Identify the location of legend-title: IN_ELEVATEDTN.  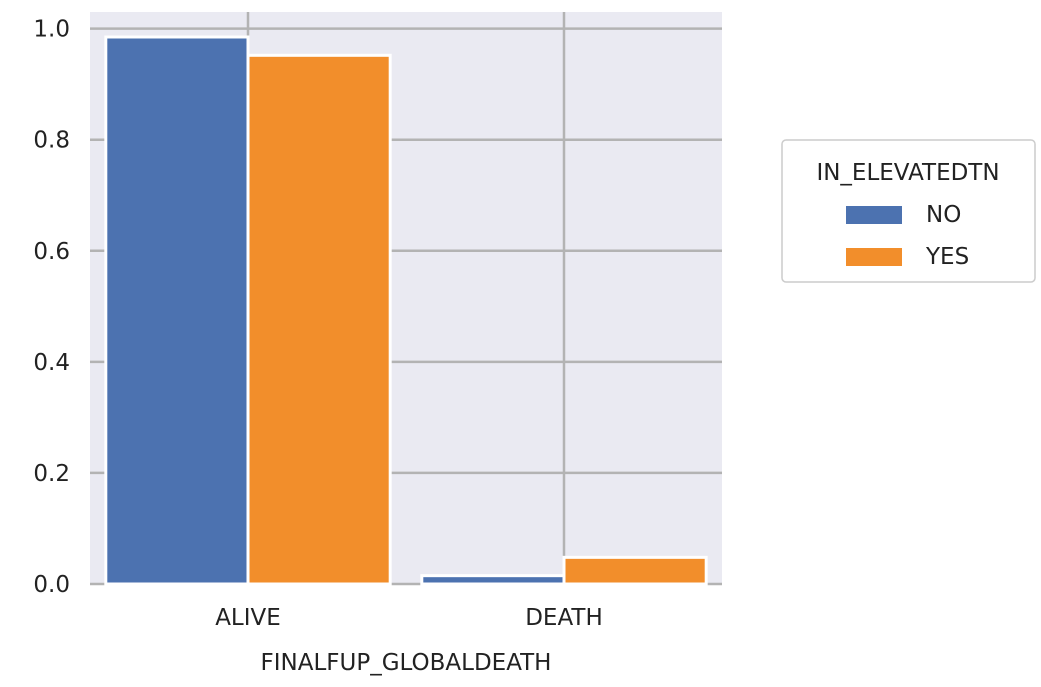
(907, 173).